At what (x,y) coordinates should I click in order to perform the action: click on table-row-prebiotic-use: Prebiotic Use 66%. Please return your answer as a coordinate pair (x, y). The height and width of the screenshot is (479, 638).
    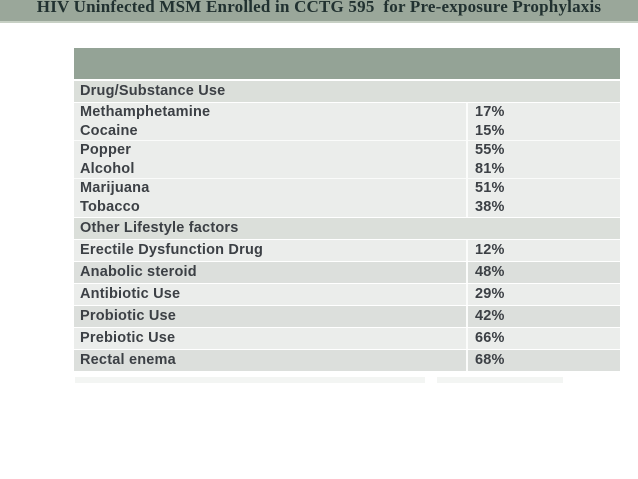
    Looking at the image, I should click on (347, 338).